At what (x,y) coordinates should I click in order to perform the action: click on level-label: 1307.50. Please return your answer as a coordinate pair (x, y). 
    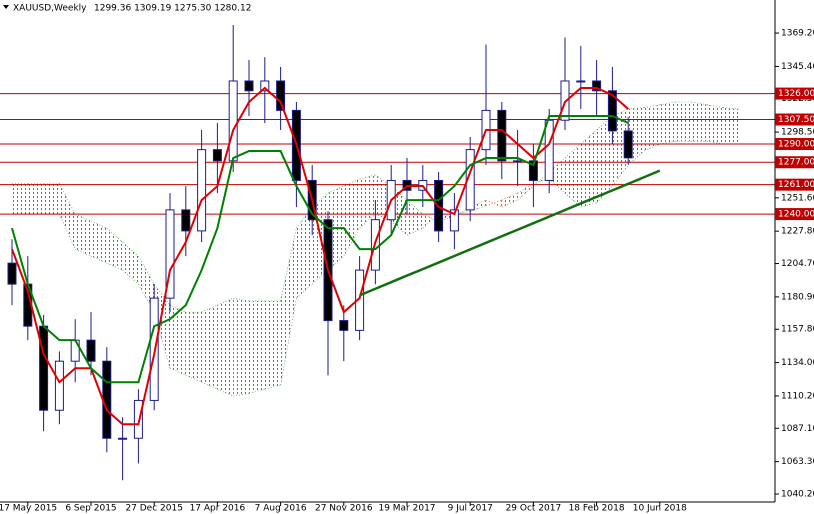
    Looking at the image, I should click on (796, 120).